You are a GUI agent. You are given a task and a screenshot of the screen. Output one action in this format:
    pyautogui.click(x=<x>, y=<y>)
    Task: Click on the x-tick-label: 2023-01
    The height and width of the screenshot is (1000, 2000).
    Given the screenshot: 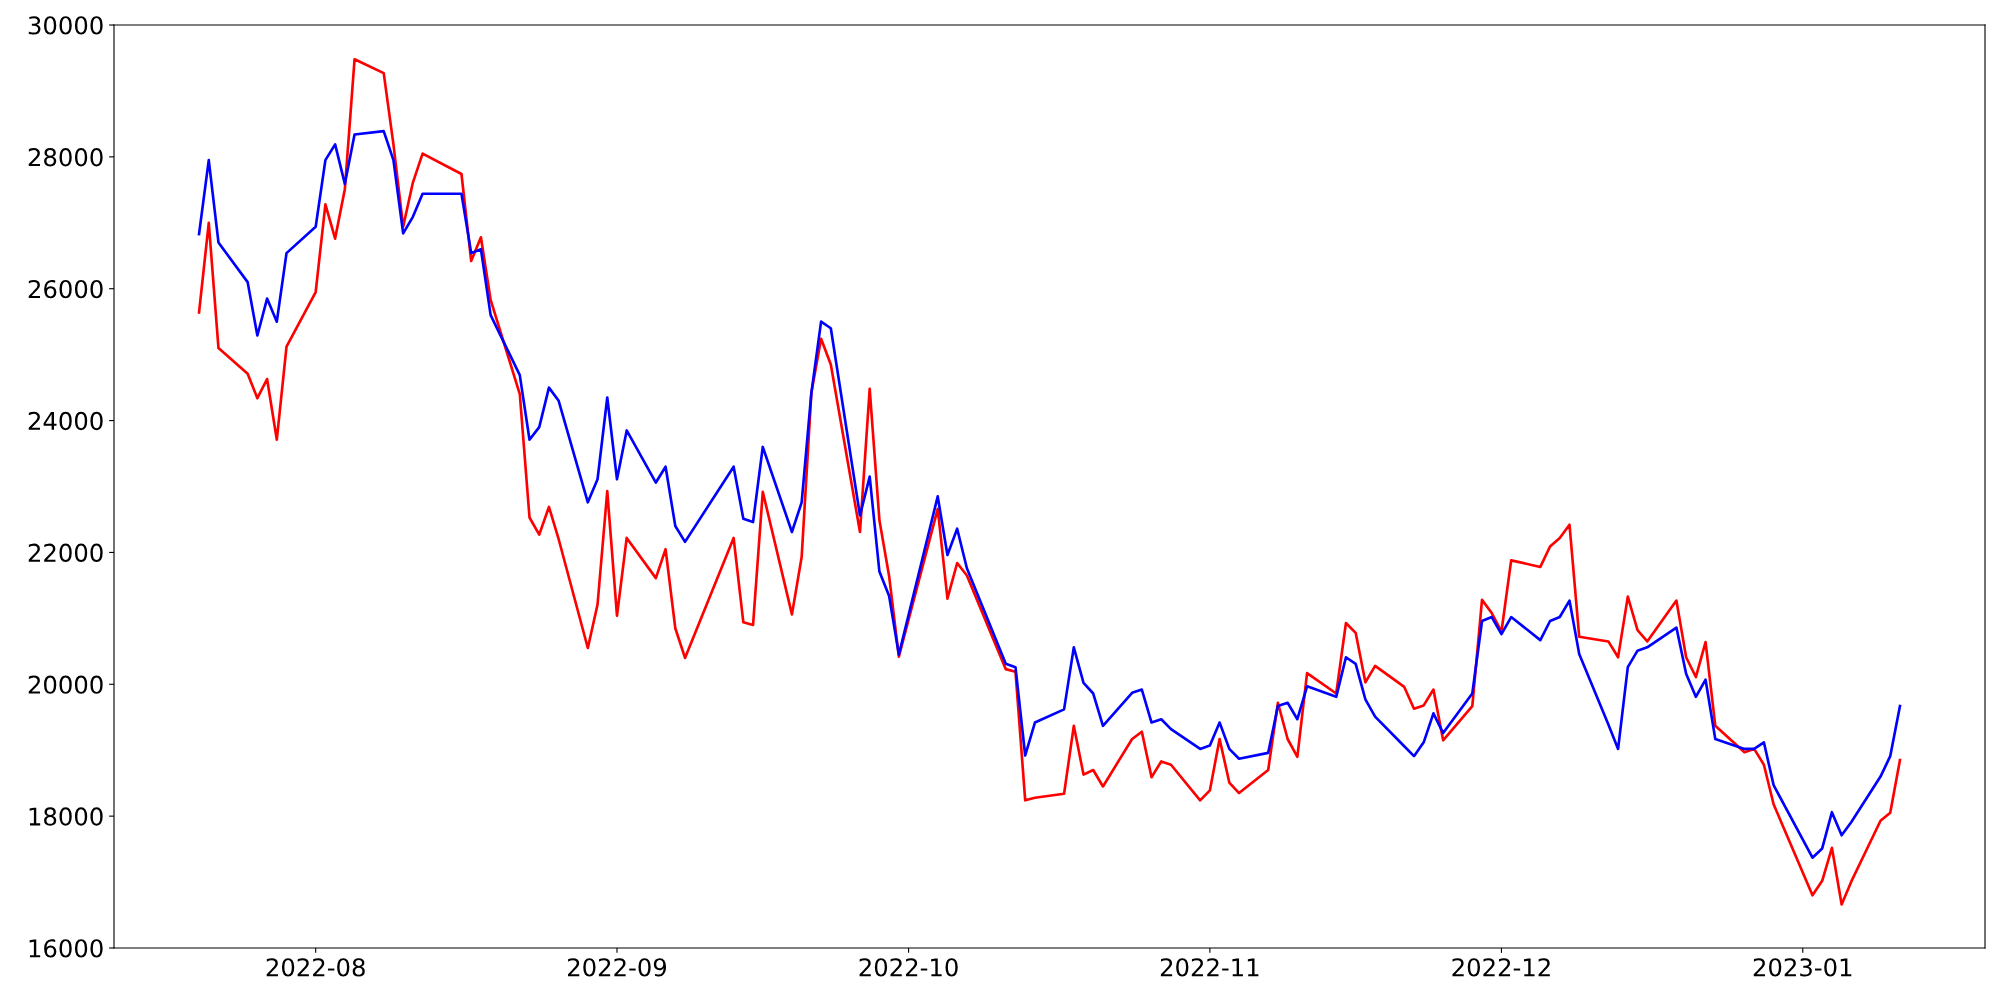 What is the action you would take?
    pyautogui.click(x=1802, y=967)
    